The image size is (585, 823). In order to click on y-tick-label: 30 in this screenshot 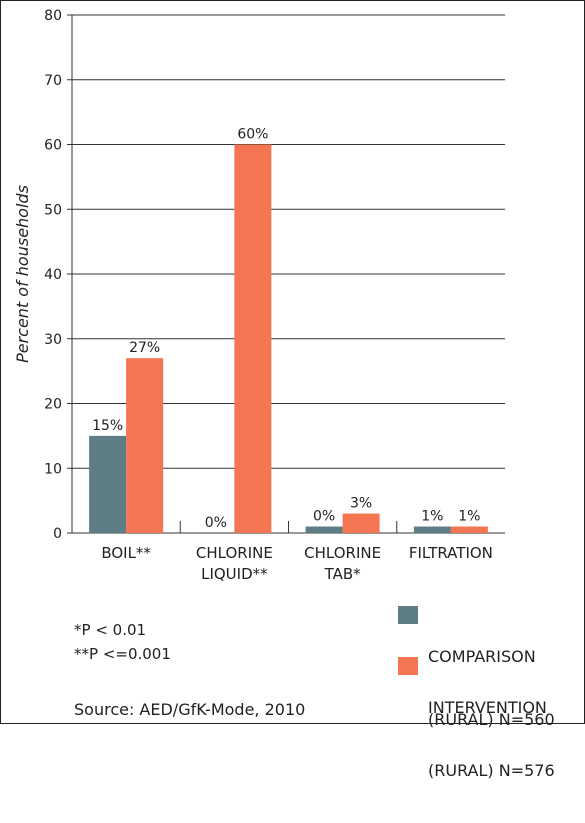, I will do `click(53, 340)`.